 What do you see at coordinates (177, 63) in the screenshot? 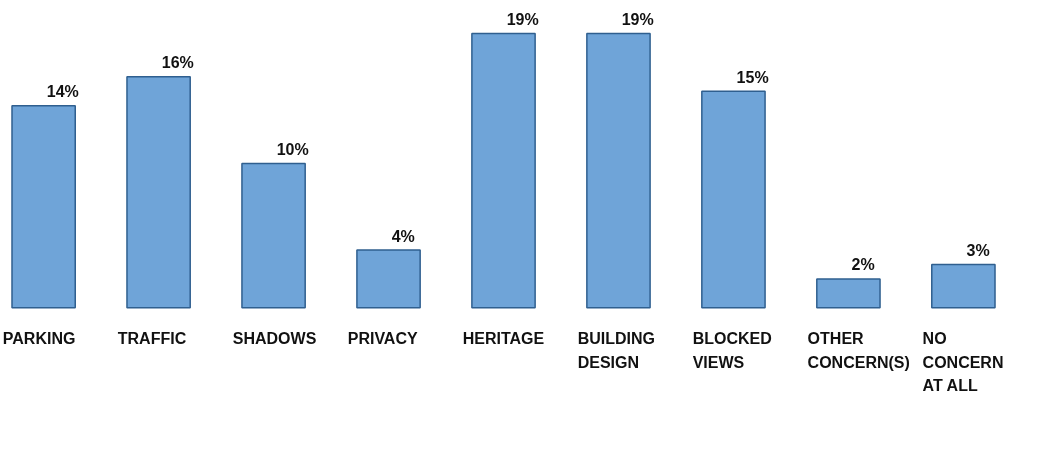
I see `data-label: 16%` at bounding box center [177, 63].